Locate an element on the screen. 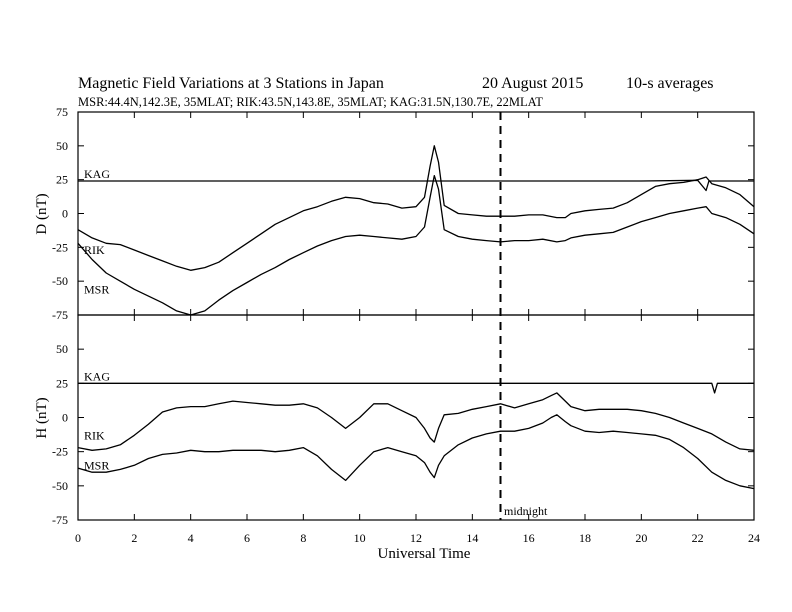  panel-h-ylabel: H (nT) is located at coordinates (42, 417).